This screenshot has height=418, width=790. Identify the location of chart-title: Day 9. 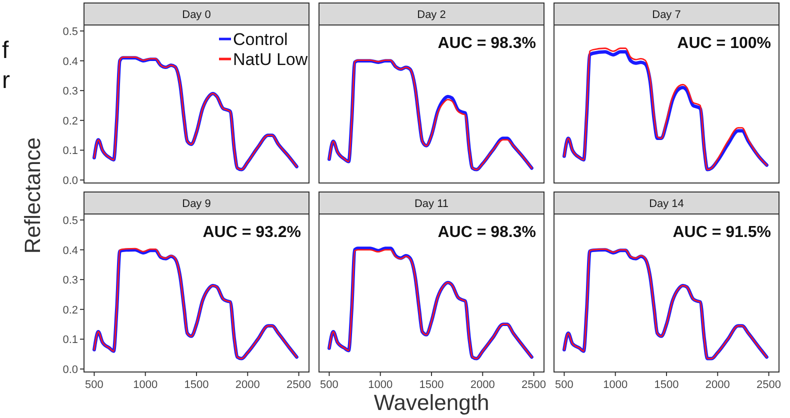
(196, 204).